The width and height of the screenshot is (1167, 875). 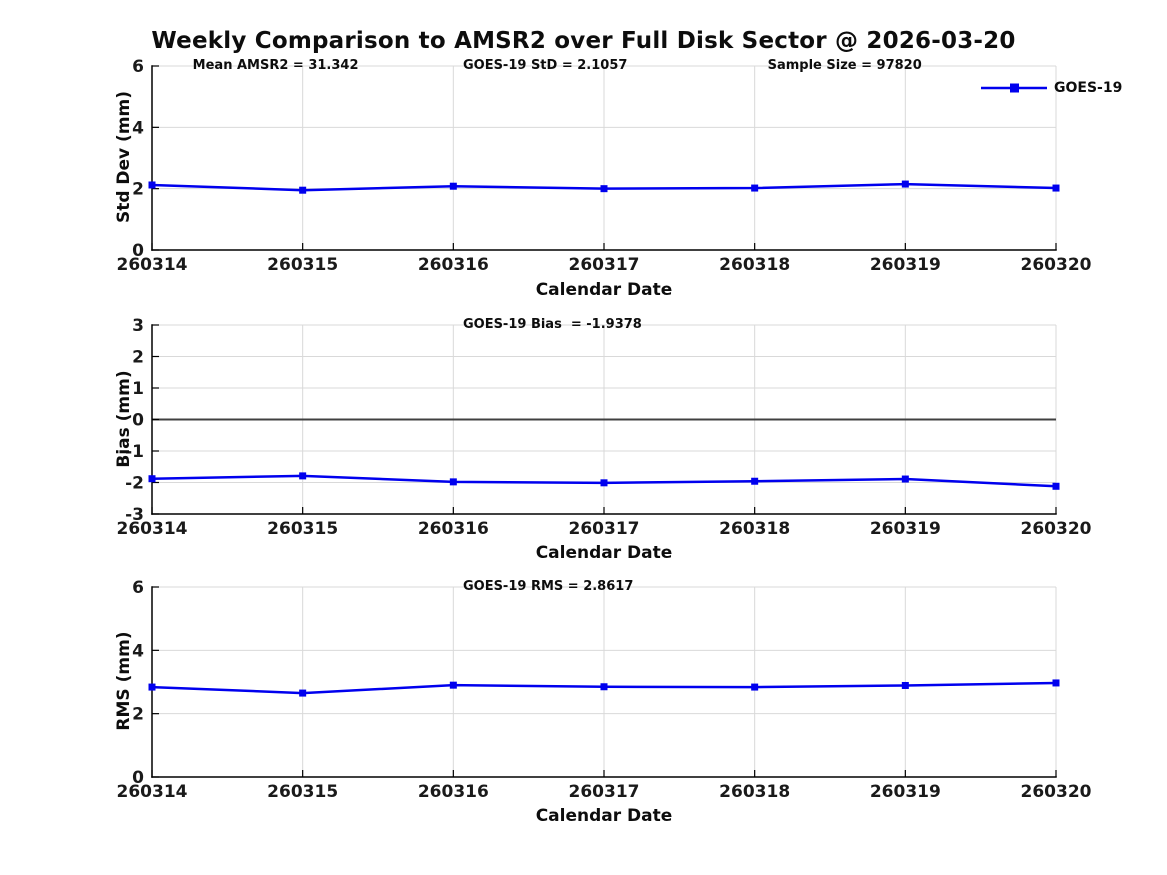 I want to click on y-tick-label: -1, so click(x=134, y=452).